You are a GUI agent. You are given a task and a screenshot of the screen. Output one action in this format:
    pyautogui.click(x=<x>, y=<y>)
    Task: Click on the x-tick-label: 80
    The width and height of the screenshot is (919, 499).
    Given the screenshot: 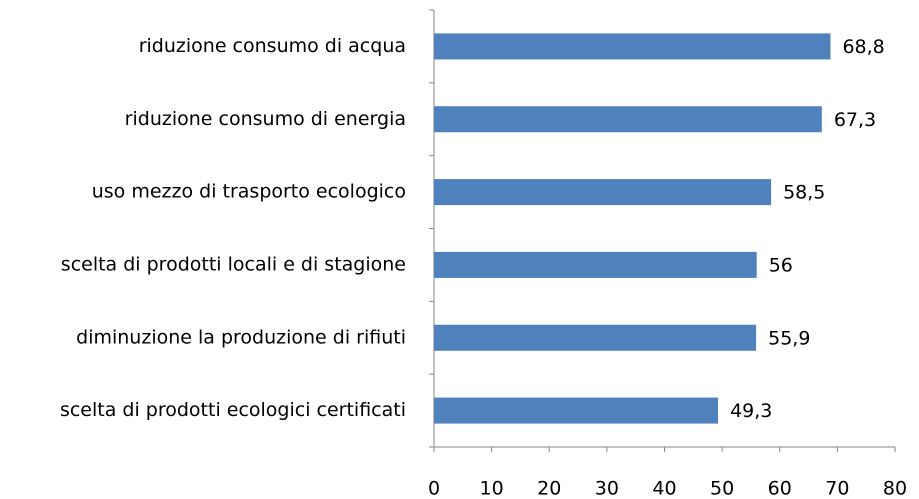 What is the action you would take?
    pyautogui.click(x=895, y=488)
    